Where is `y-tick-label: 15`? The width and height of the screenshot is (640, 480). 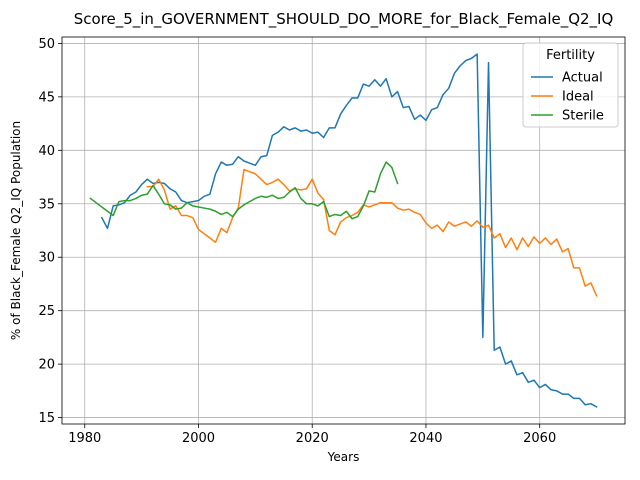 y-tick-label: 15 is located at coordinates (46, 418).